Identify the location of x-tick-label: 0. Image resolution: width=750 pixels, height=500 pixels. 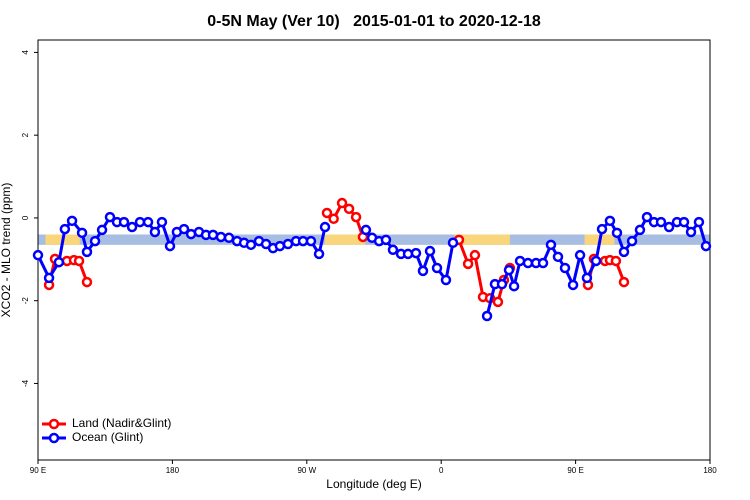
(441, 470).